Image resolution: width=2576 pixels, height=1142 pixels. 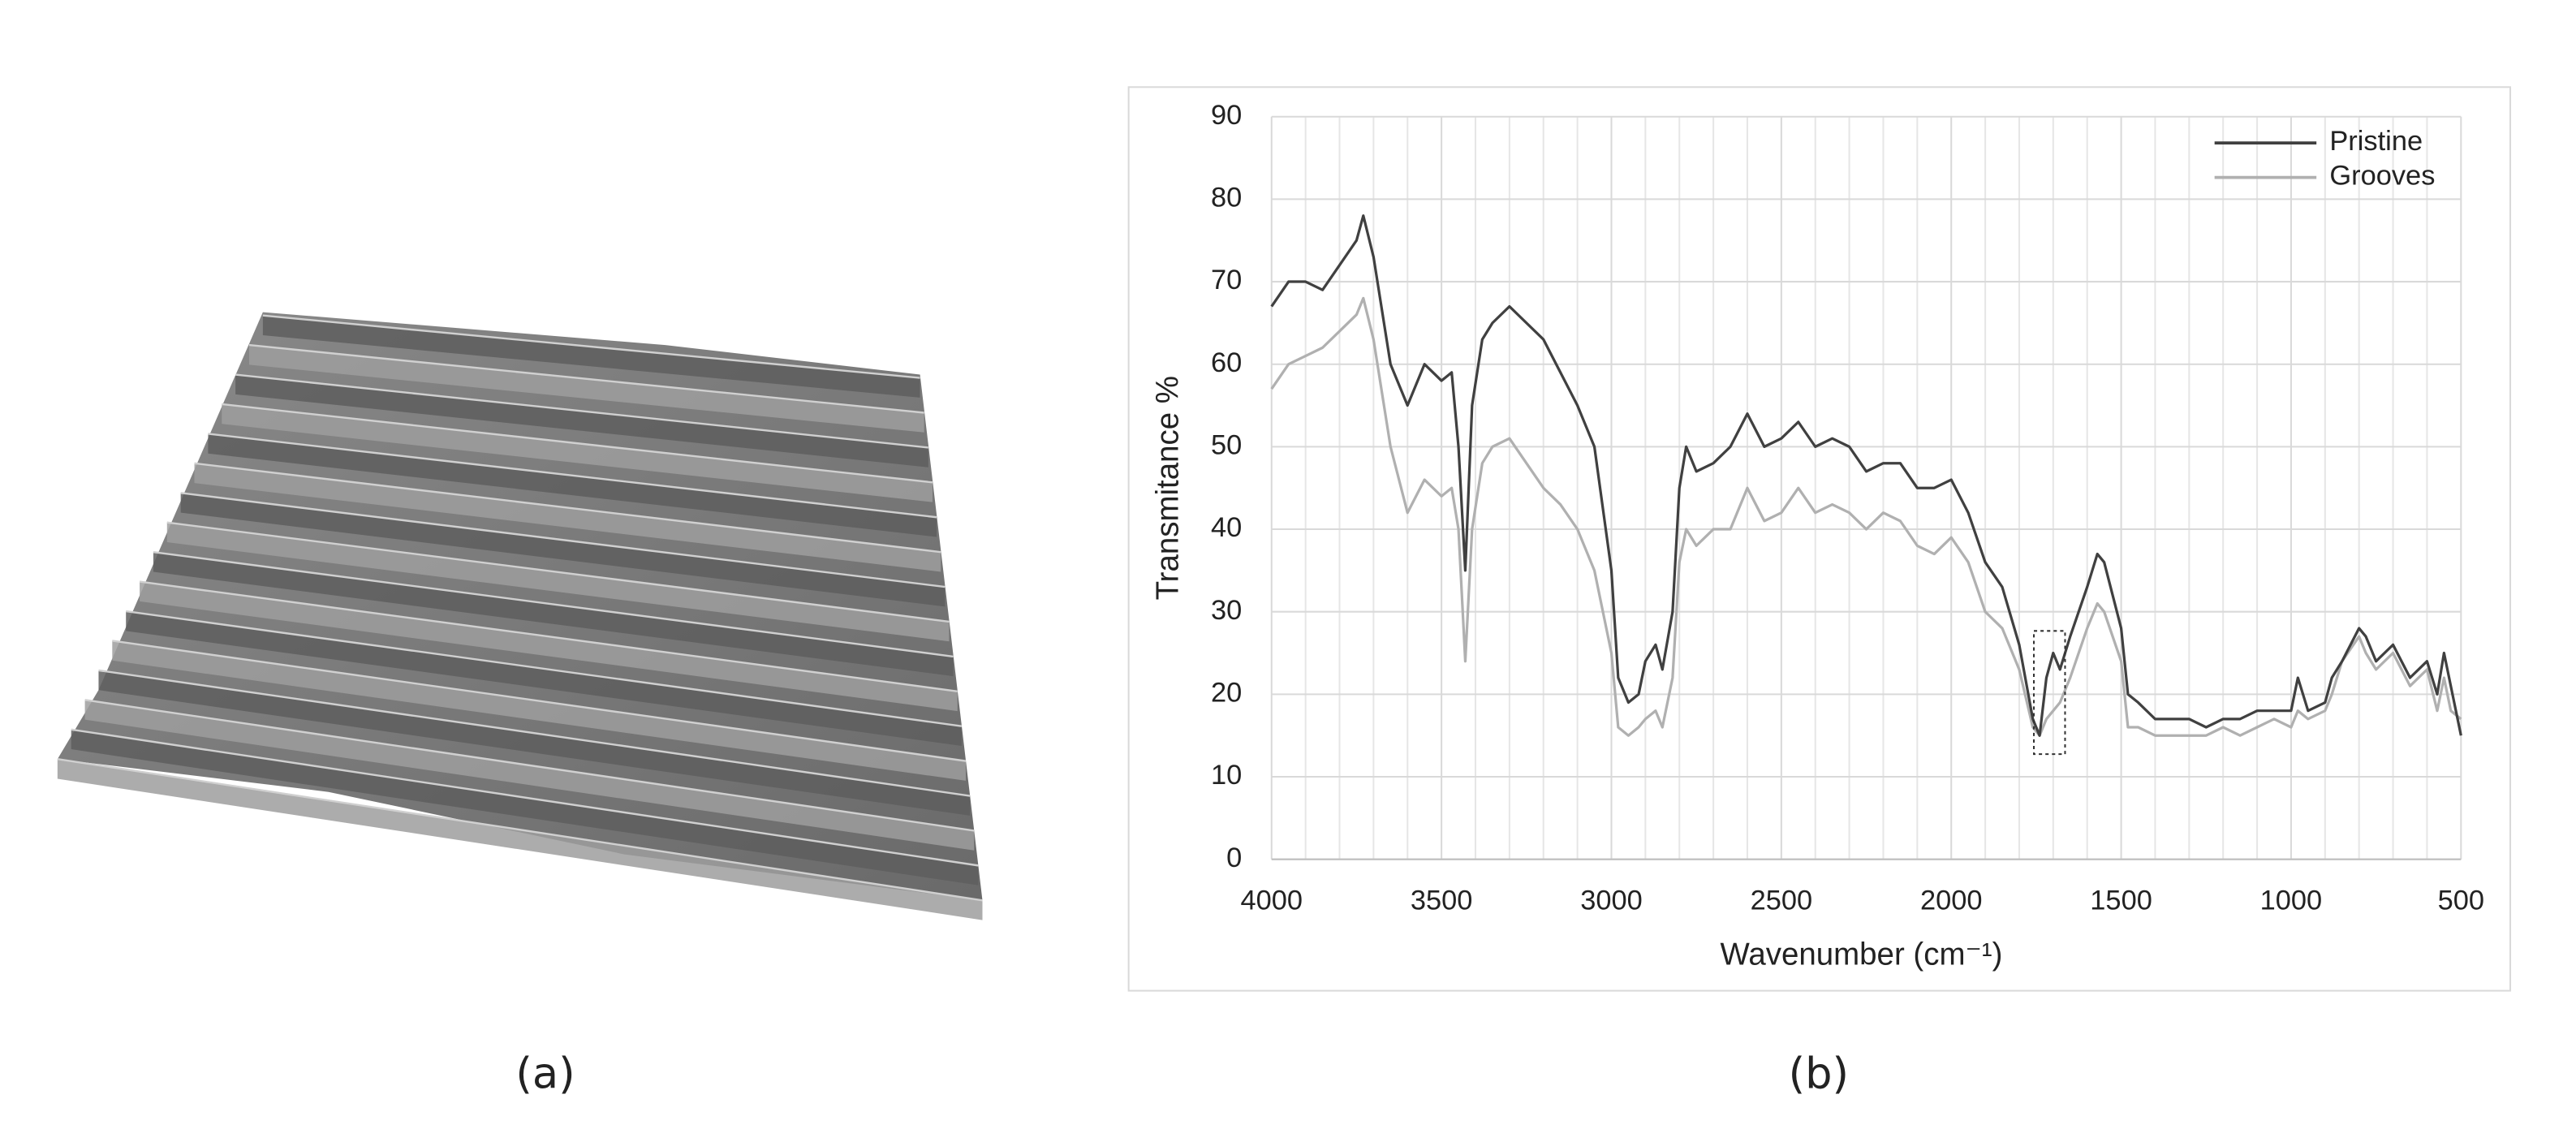 What do you see at coordinates (2376, 141) in the screenshot?
I see `legend-label: Pristine` at bounding box center [2376, 141].